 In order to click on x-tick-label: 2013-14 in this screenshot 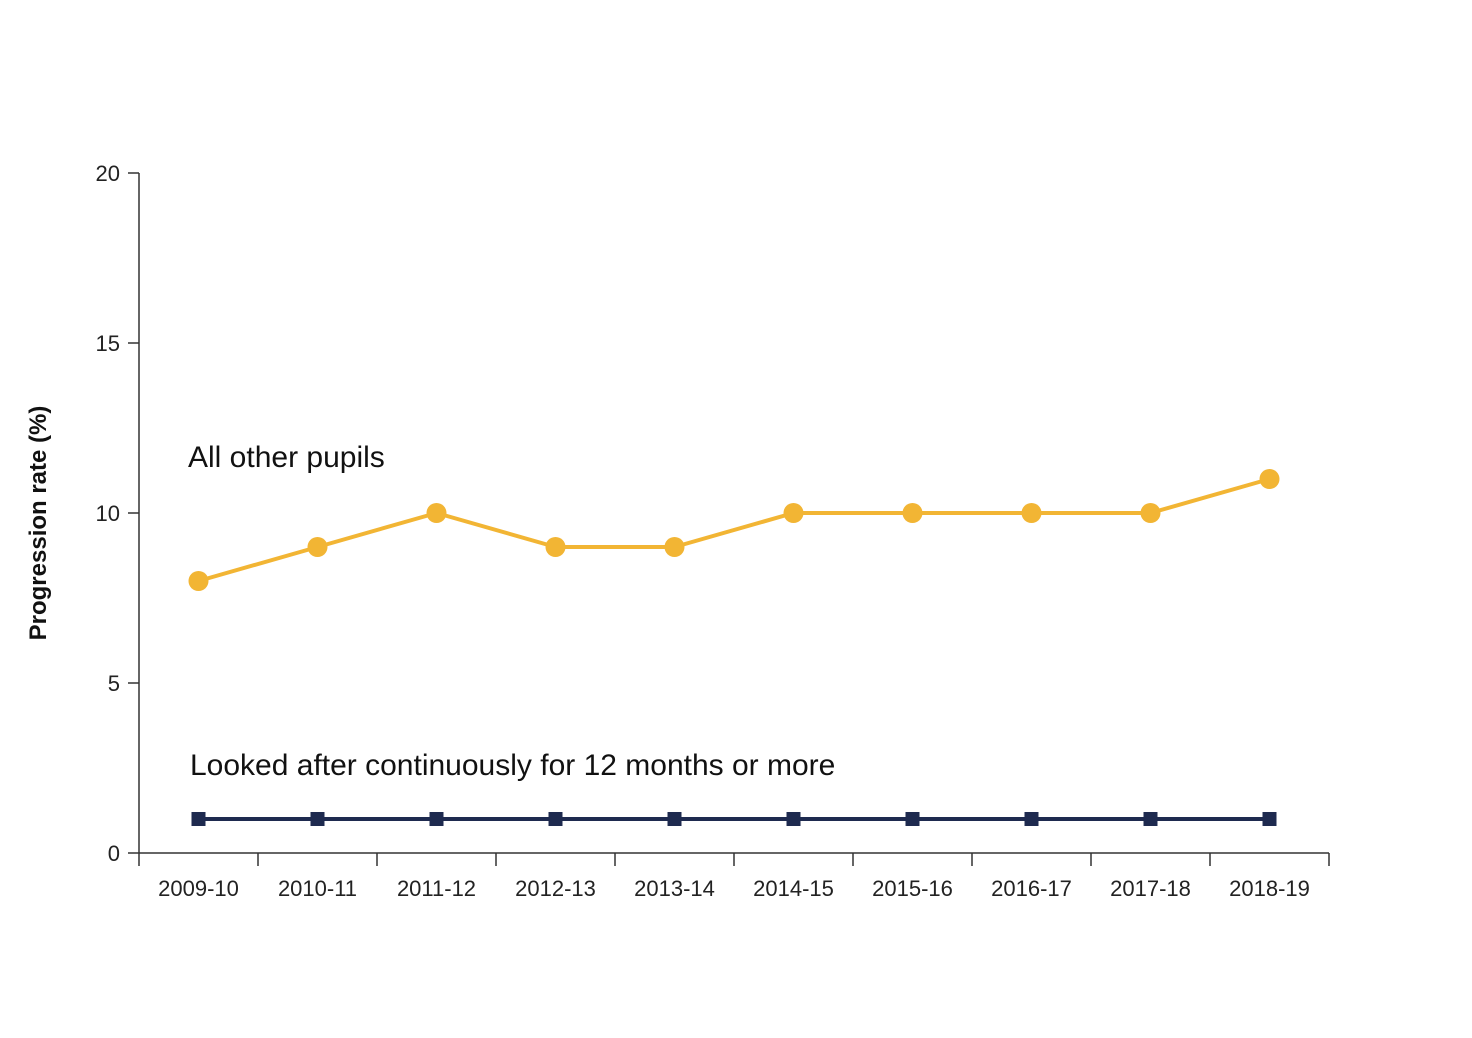, I will do `click(674, 888)`.